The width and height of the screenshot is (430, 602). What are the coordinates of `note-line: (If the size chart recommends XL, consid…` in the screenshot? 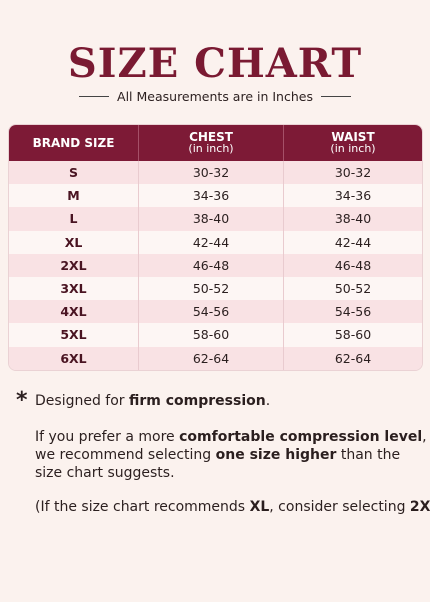 It's located at (232, 507).